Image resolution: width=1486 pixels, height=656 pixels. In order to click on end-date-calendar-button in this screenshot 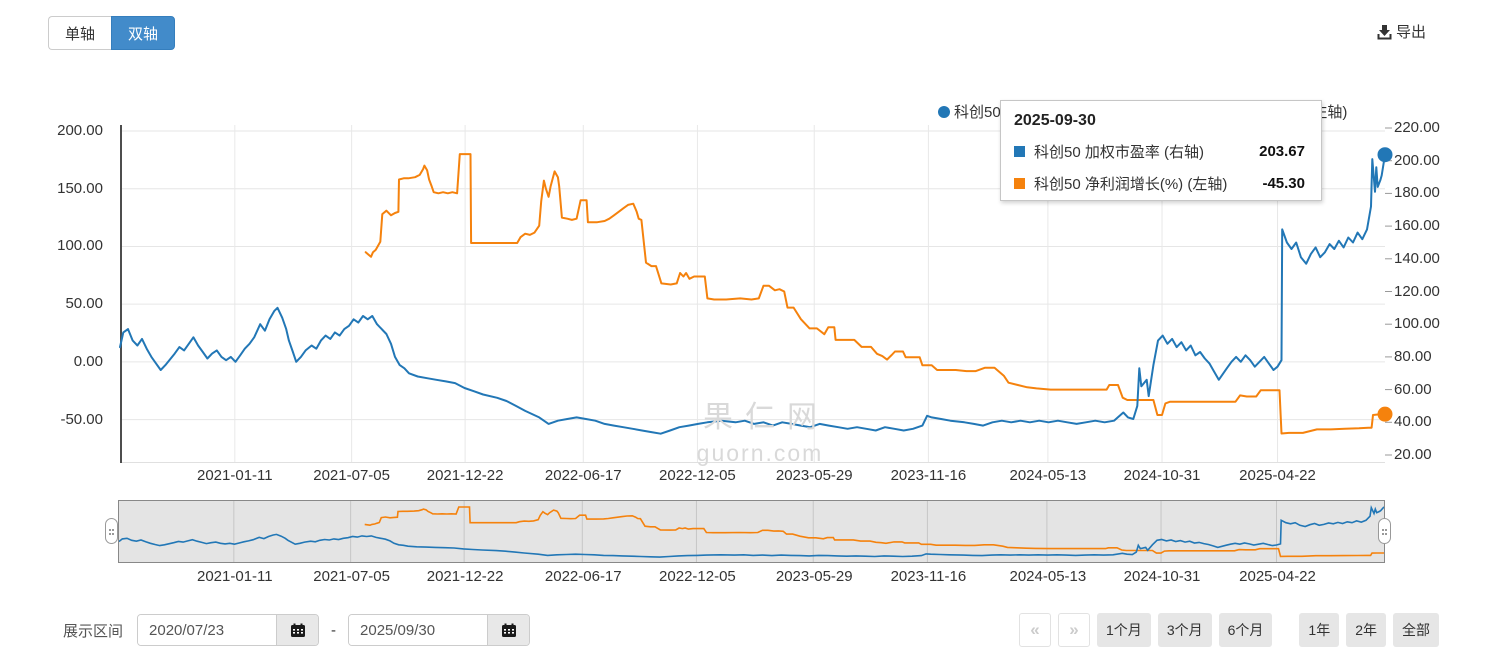, I will do `click(508, 630)`.